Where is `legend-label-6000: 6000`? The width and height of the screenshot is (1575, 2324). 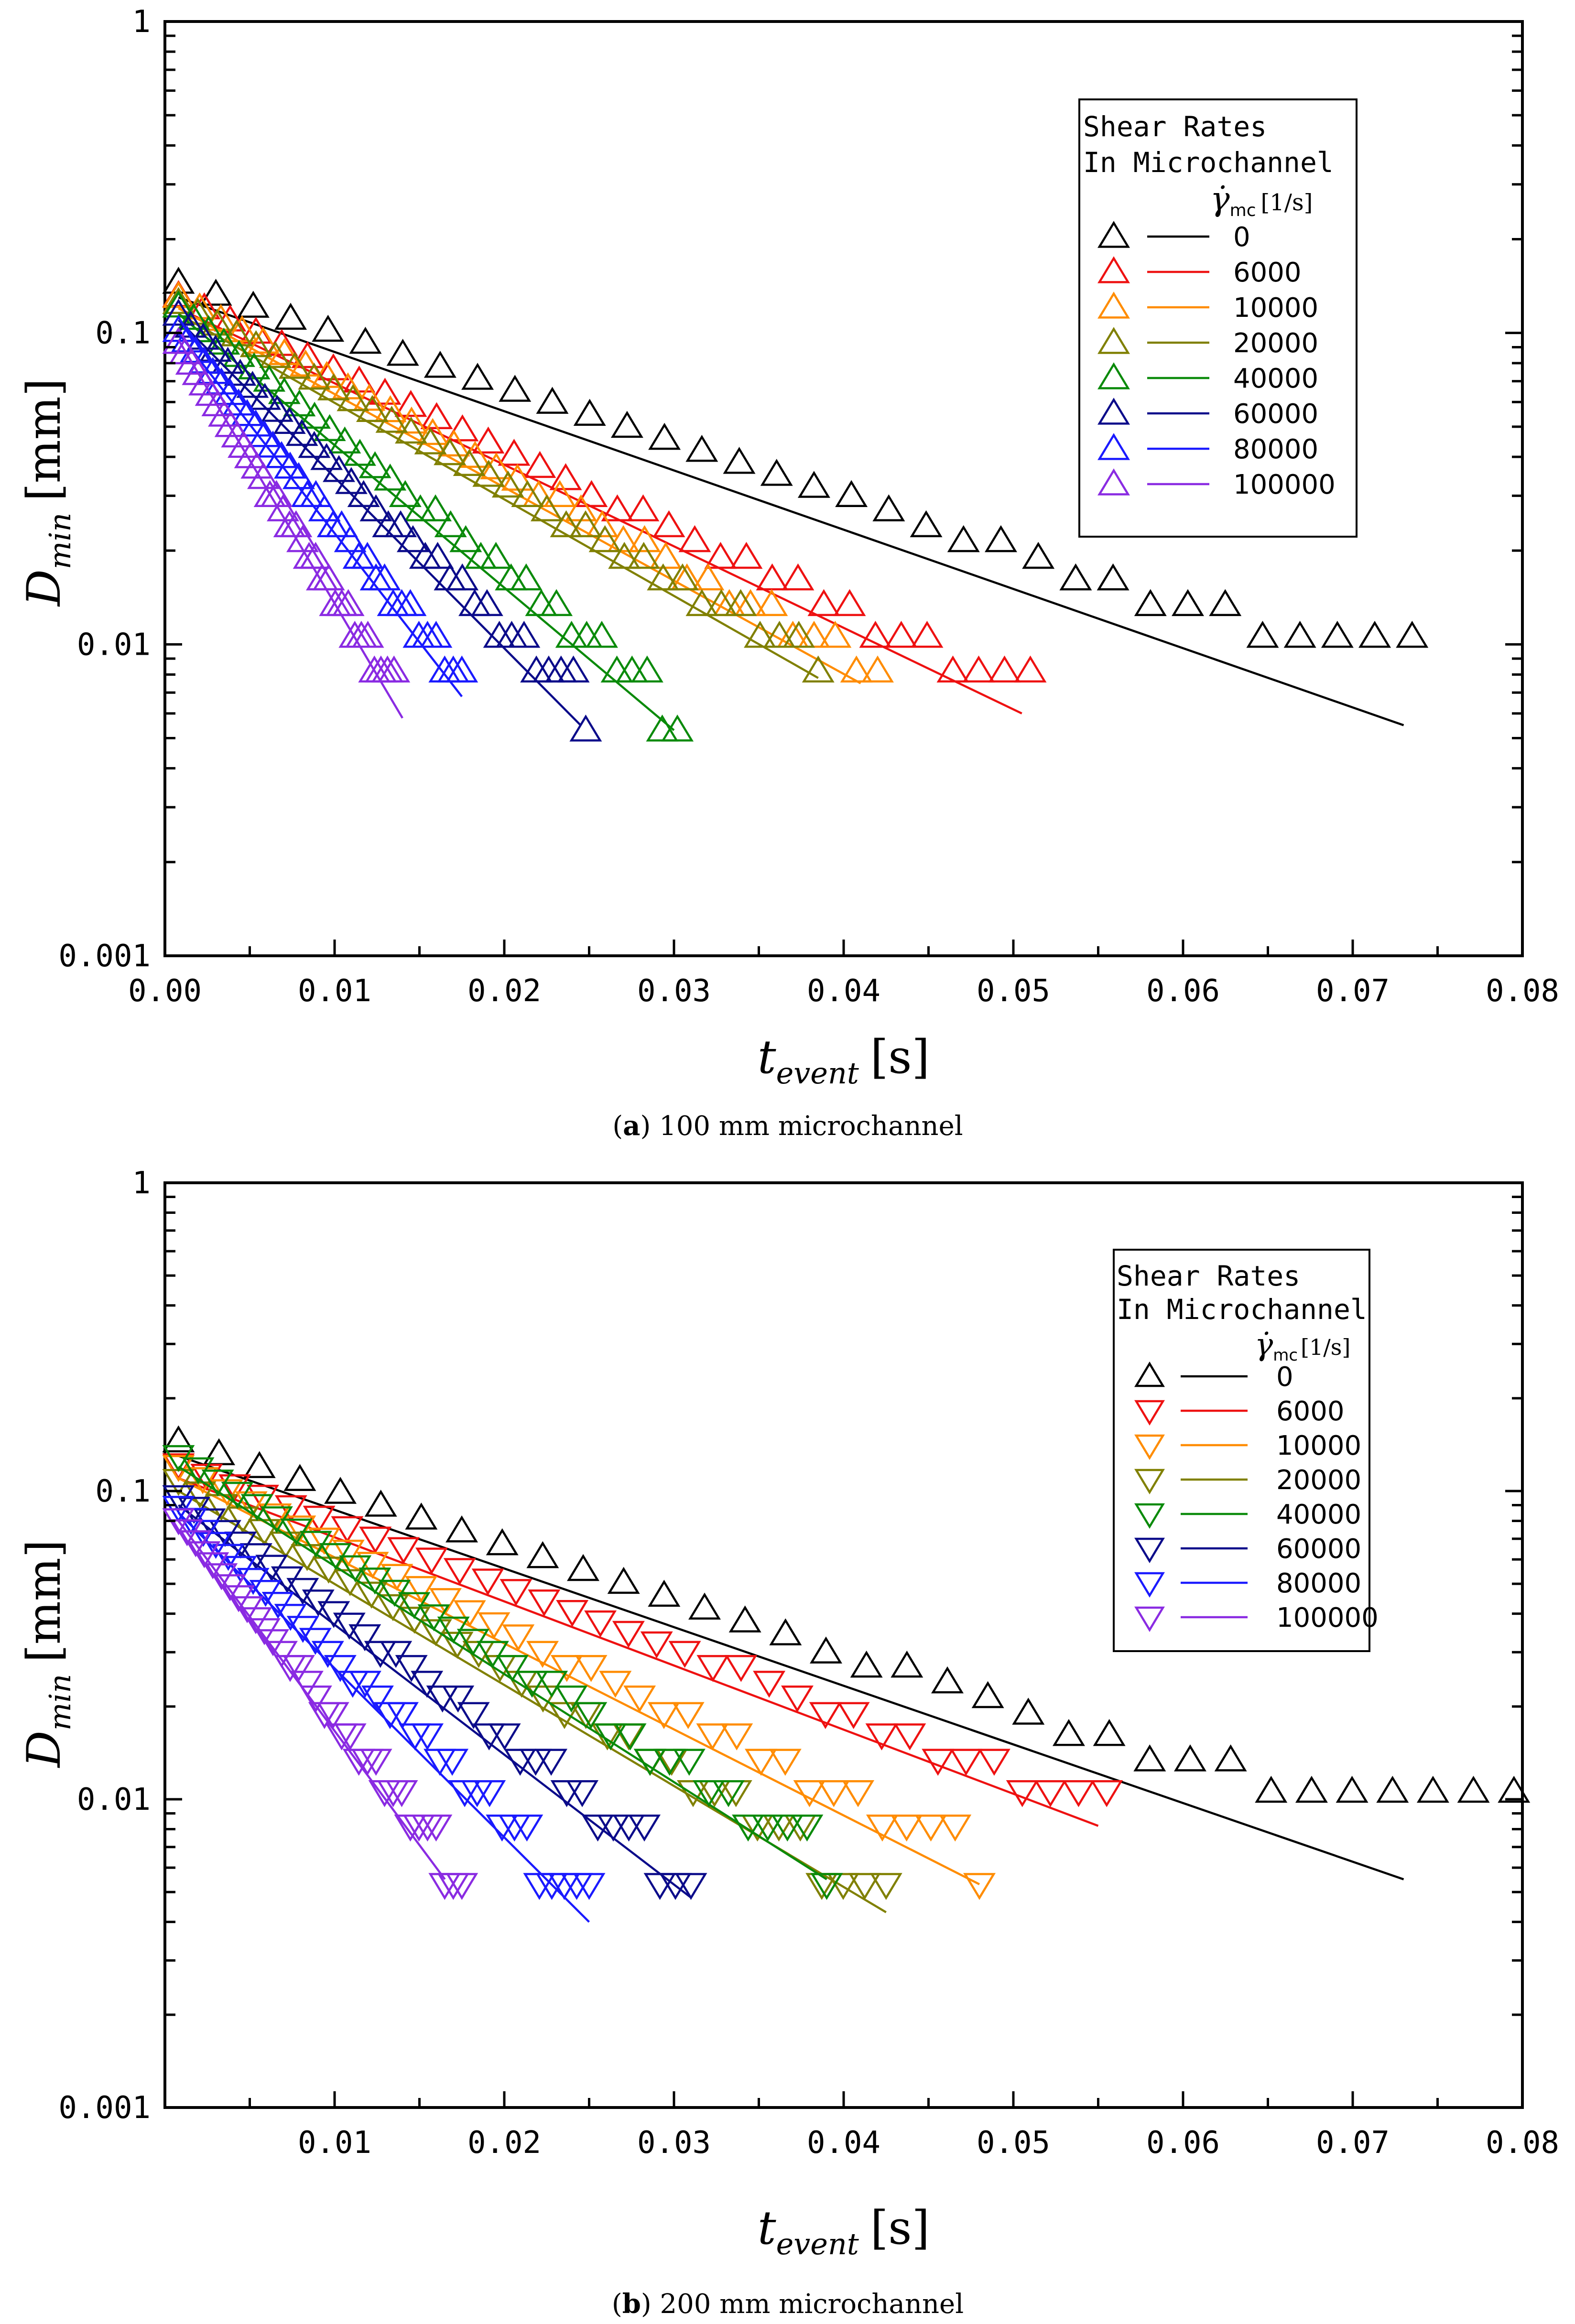 legend-label-6000: 6000 is located at coordinates (1267, 272).